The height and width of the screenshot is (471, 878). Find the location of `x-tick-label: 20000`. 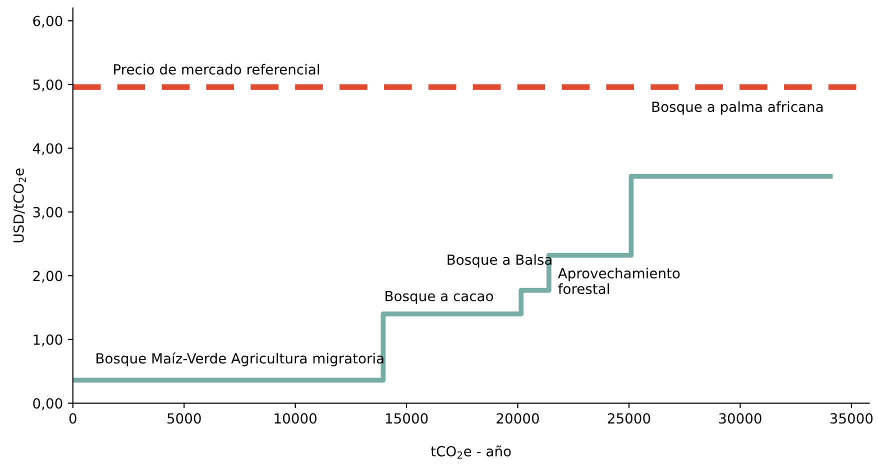

x-tick-label: 20000 is located at coordinates (517, 418).